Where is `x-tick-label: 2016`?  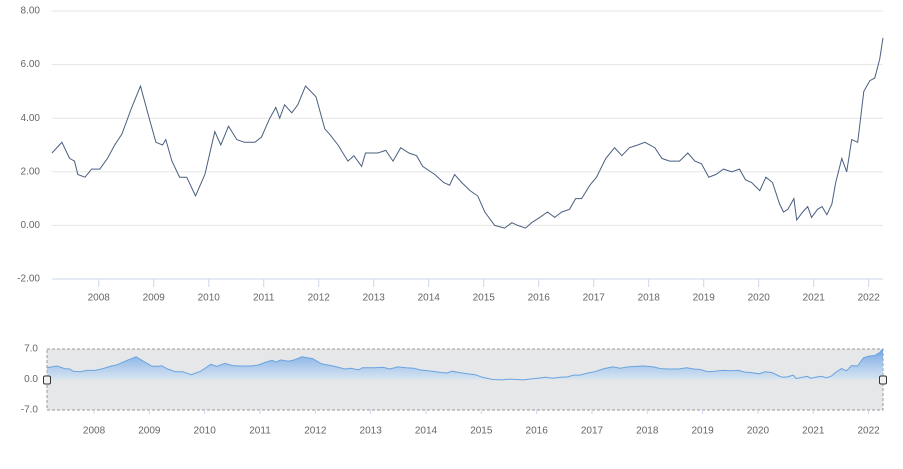 x-tick-label: 2016 is located at coordinates (539, 298).